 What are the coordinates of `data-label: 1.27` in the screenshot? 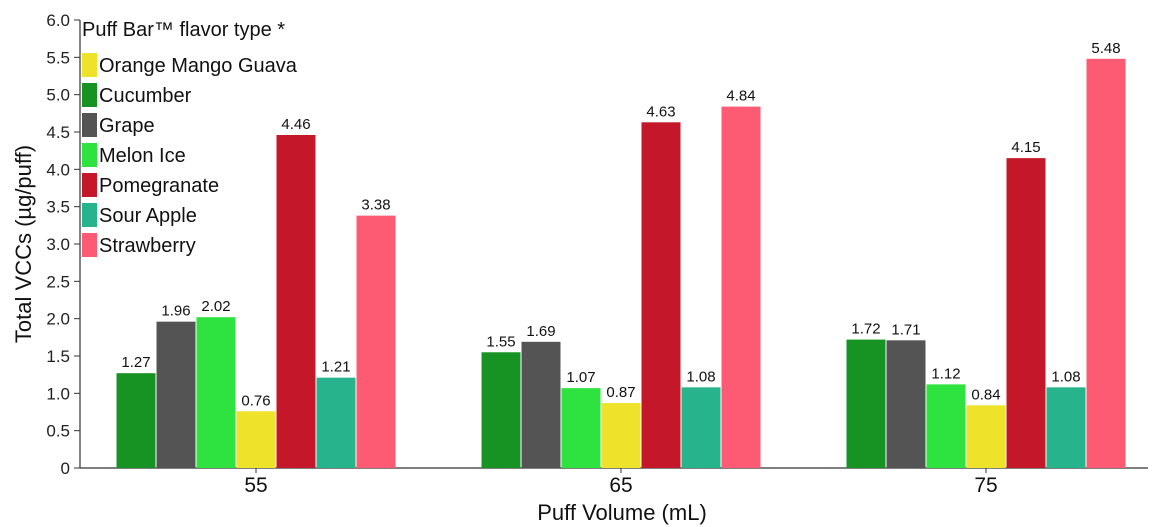 It's located at (135, 362).